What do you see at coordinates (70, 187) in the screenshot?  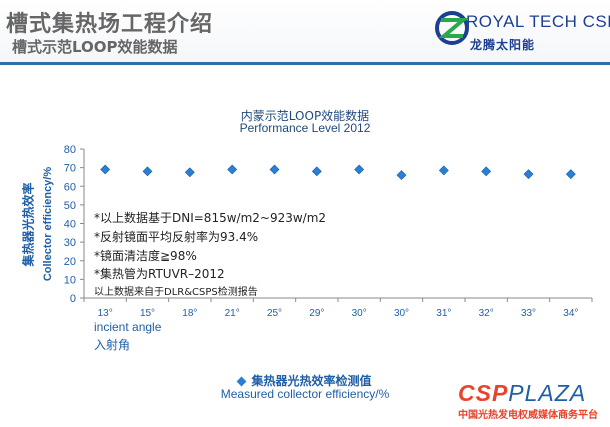 I see `y-tick-label: 60` at bounding box center [70, 187].